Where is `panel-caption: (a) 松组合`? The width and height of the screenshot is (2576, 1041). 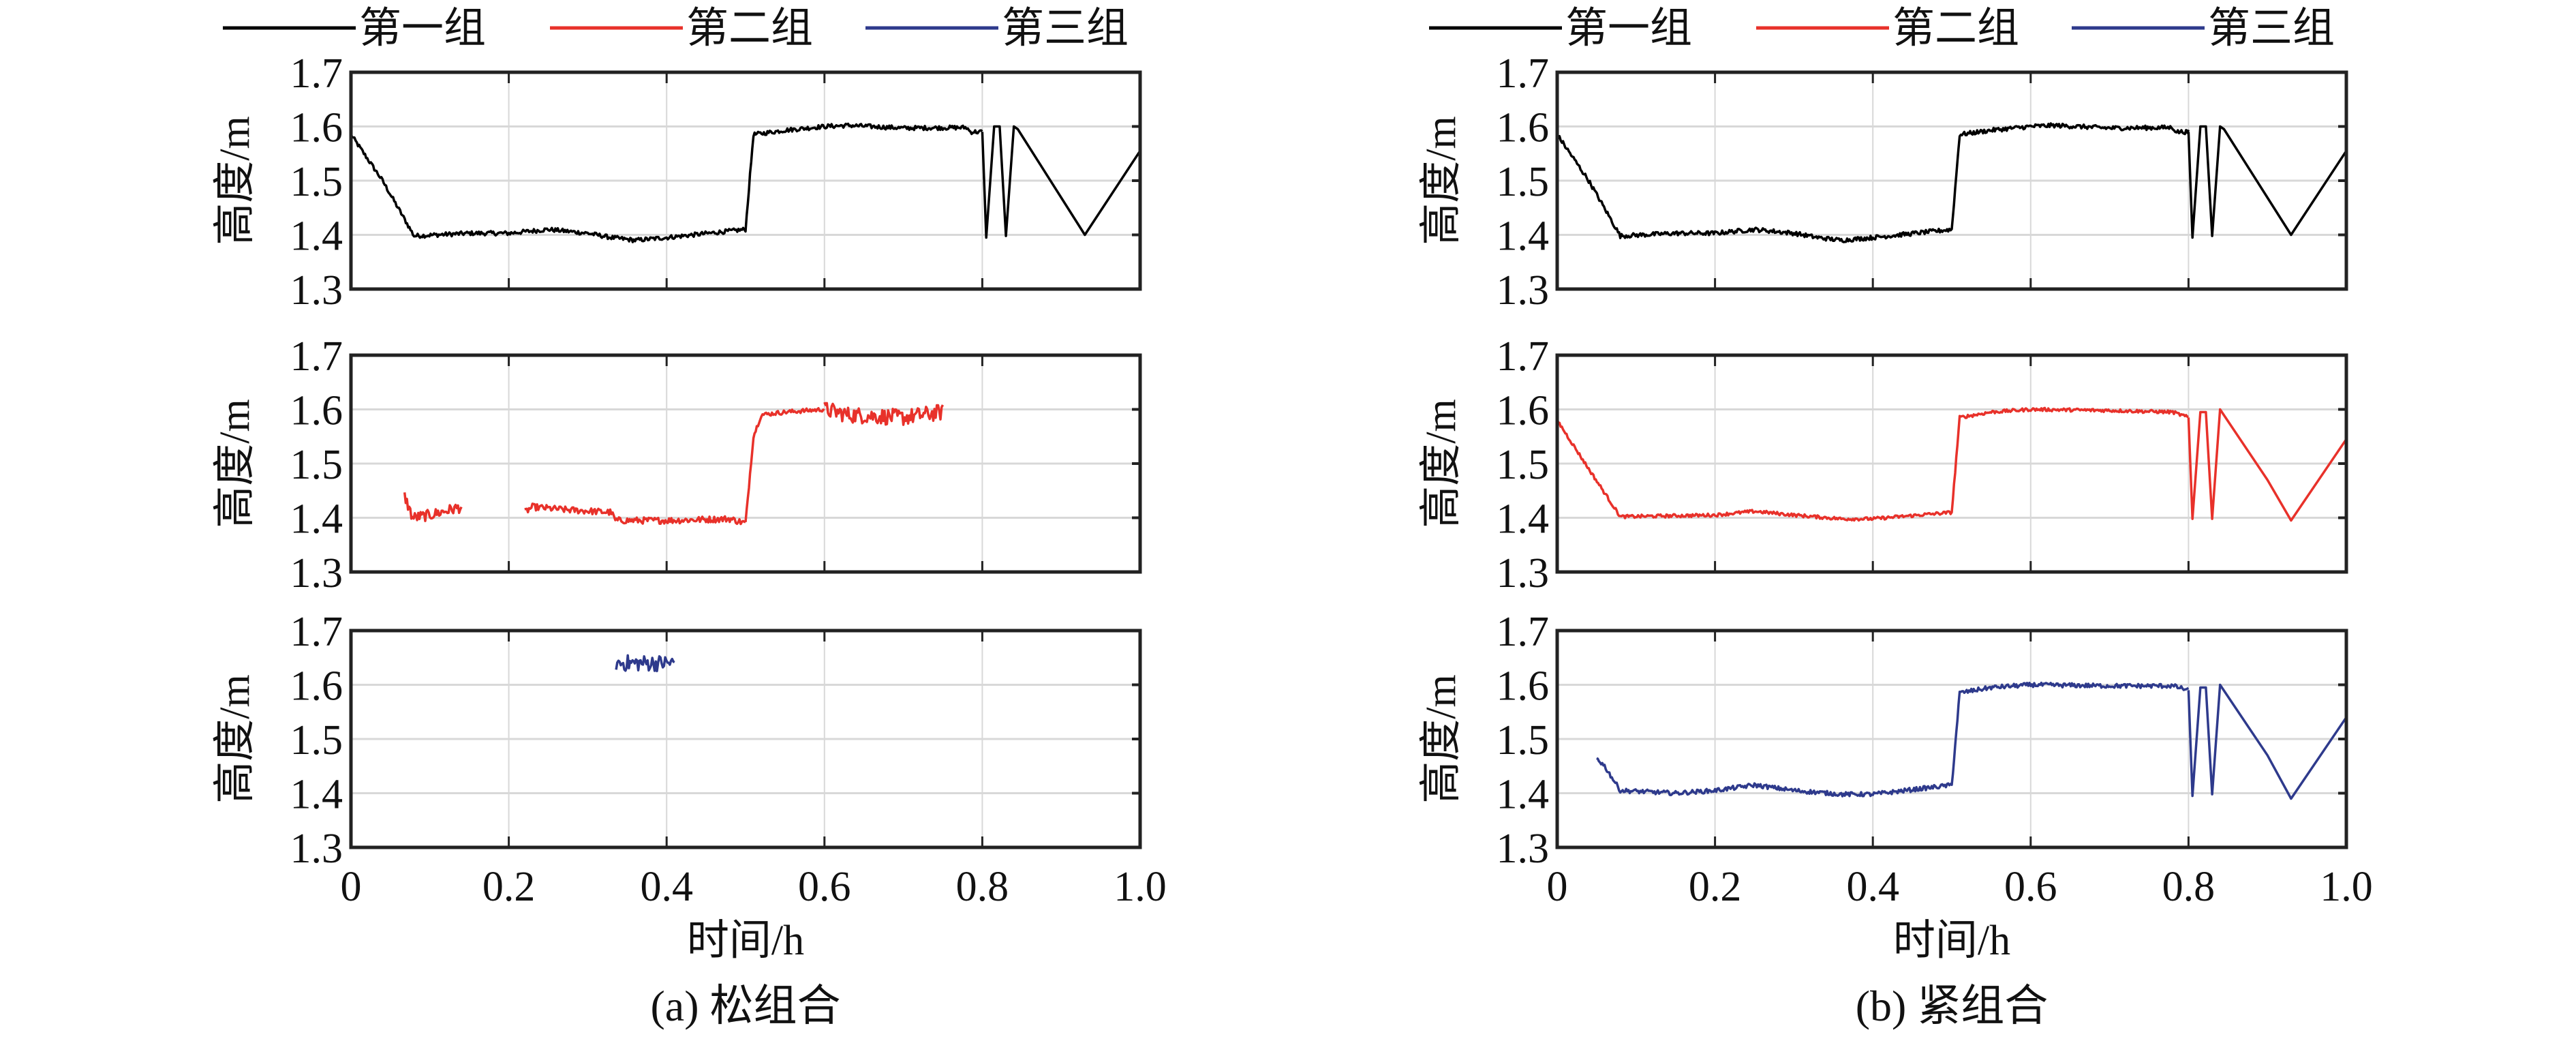 panel-caption: (a) 松组合 is located at coordinates (745, 1006).